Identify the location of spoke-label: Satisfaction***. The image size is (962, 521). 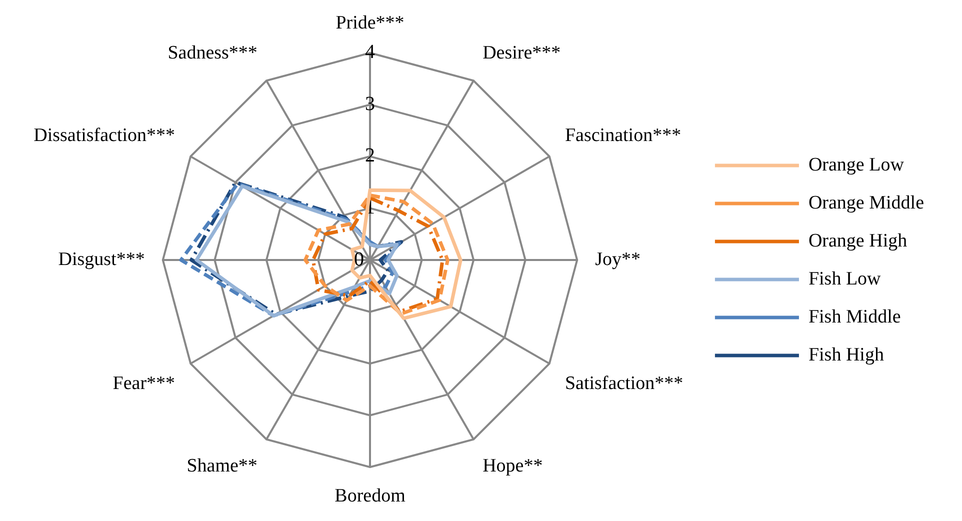
(624, 383).